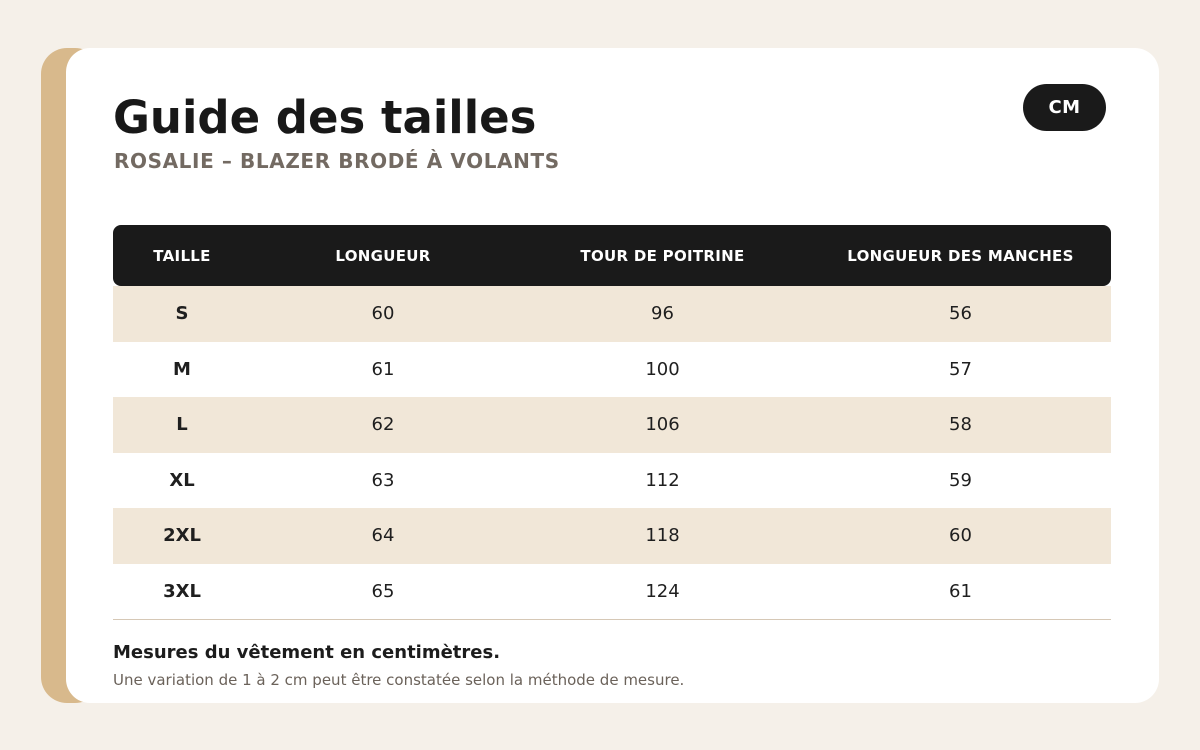  I want to click on measurement-note: Mesures du vêtement en centimètres., so click(307, 652).